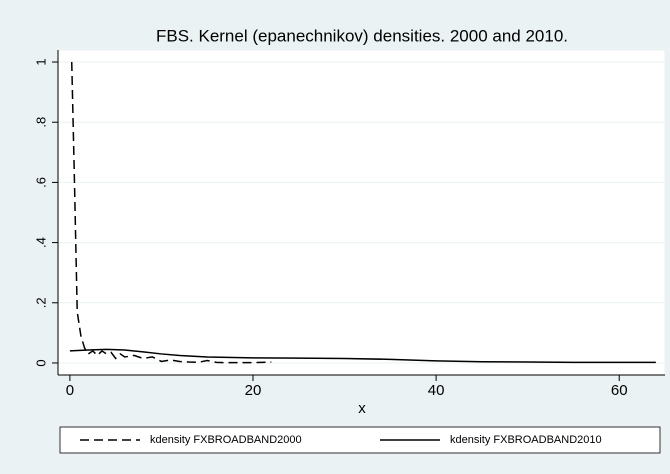 This screenshot has width=670, height=474. What do you see at coordinates (619, 390) in the screenshot?
I see `x-tick-label: 60` at bounding box center [619, 390].